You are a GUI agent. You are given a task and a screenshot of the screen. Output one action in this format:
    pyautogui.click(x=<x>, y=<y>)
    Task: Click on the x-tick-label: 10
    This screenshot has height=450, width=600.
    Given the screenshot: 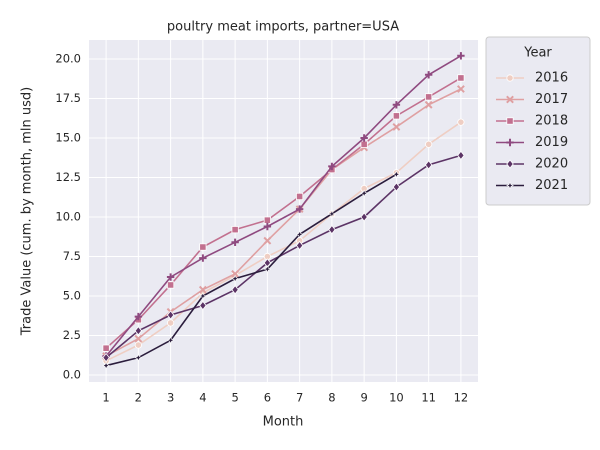 What is the action you would take?
    pyautogui.click(x=396, y=398)
    